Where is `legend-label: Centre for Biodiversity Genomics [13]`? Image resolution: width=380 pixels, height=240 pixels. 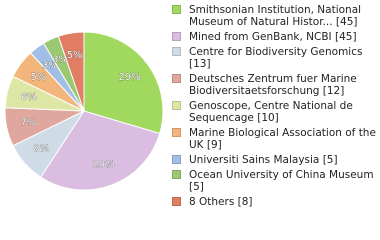
legend-label: Centre for Biodiversity Genomics [13] is located at coordinates (276, 58).